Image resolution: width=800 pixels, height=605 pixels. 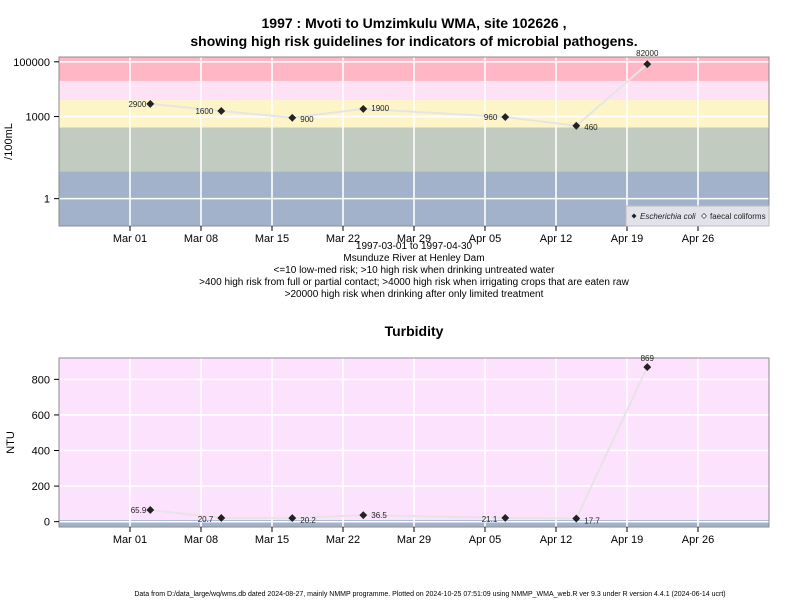 What do you see at coordinates (414, 331) in the screenshot?
I see `chart2-title: Turbidity` at bounding box center [414, 331].